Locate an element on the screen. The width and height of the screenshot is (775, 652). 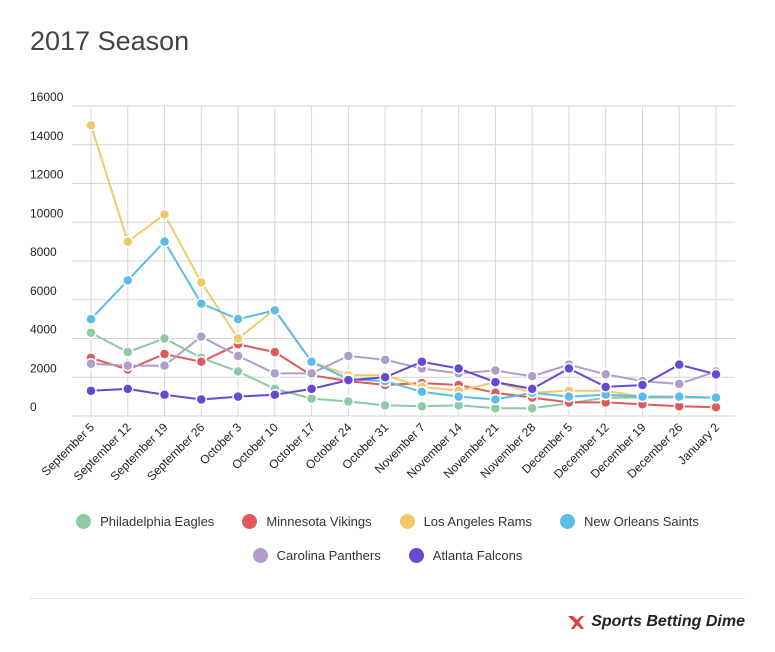
y-tick-label: 8000 is located at coordinates (43, 252).